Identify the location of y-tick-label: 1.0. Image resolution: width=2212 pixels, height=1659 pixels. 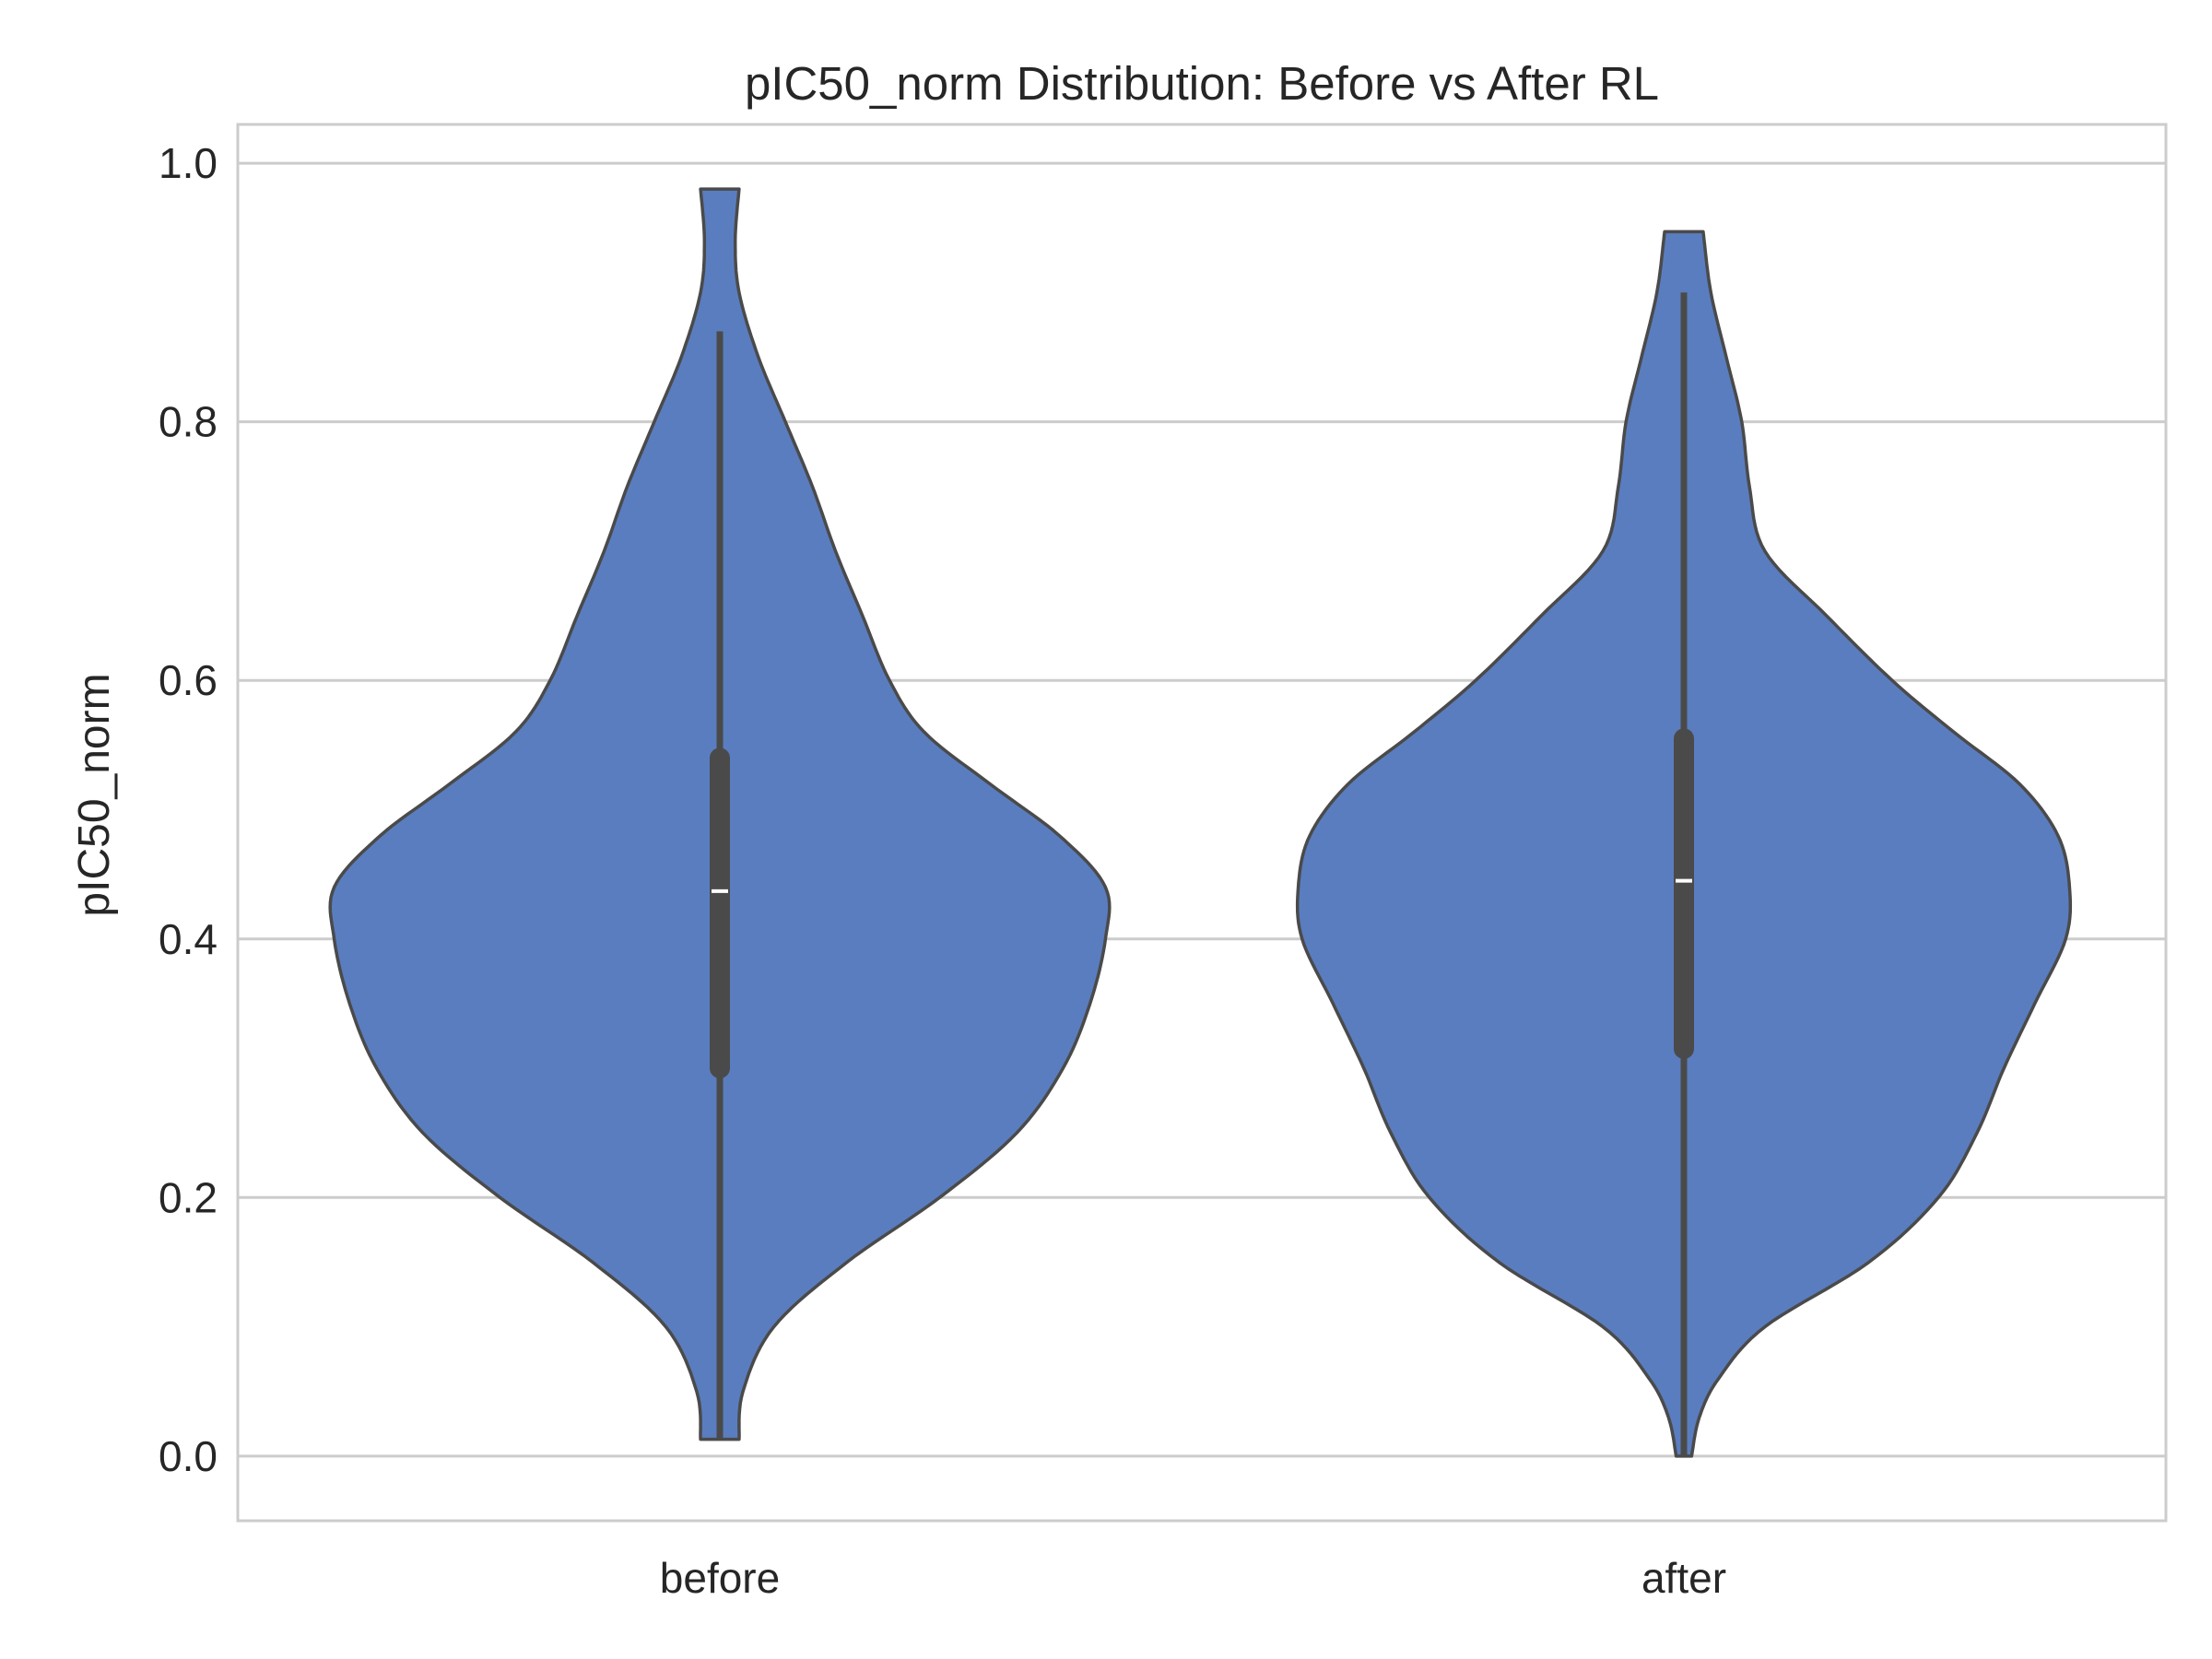
(188, 163).